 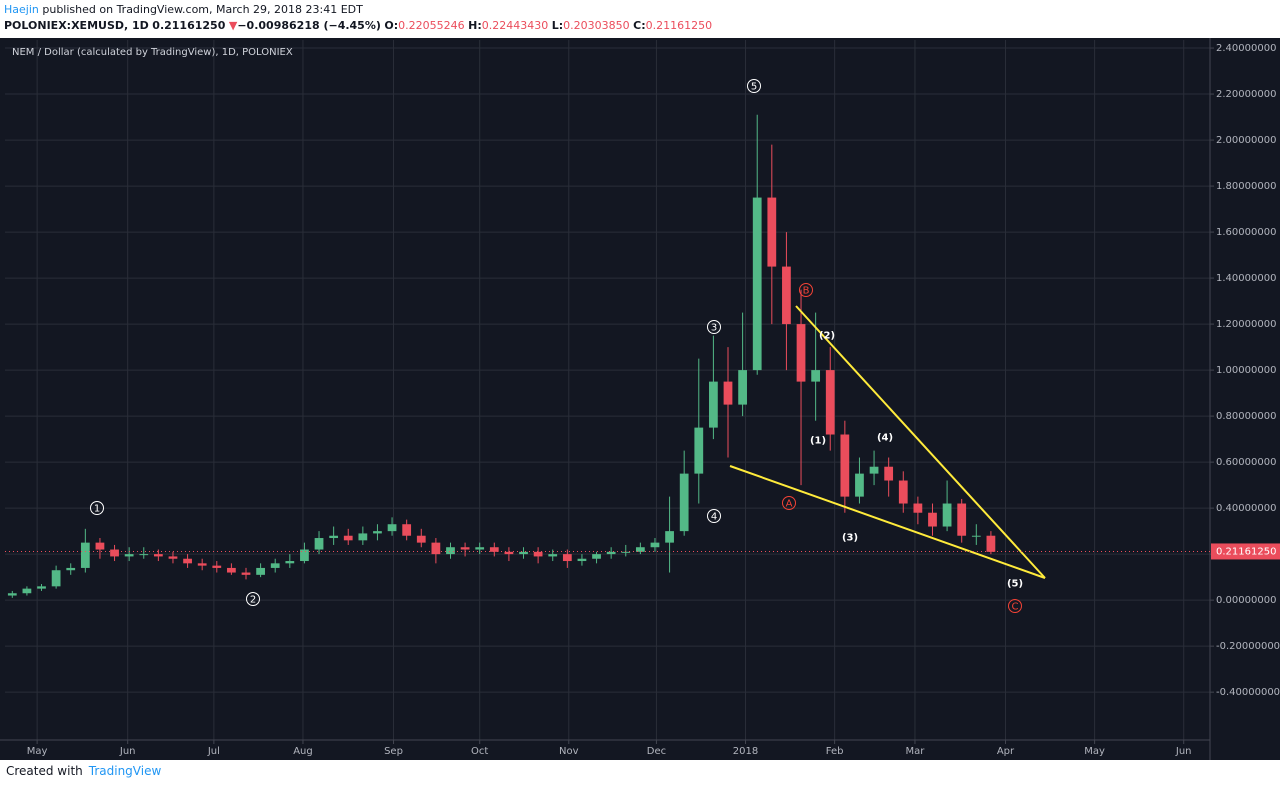 What do you see at coordinates (885, 438) in the screenshot?
I see `annotation: (4)` at bounding box center [885, 438].